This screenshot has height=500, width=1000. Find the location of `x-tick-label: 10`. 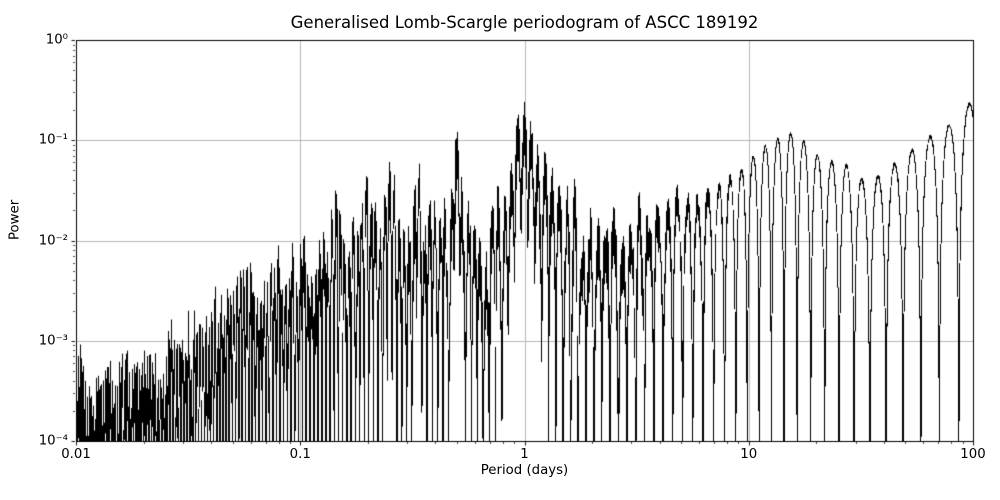

x-tick-label: 10 is located at coordinates (749, 454).